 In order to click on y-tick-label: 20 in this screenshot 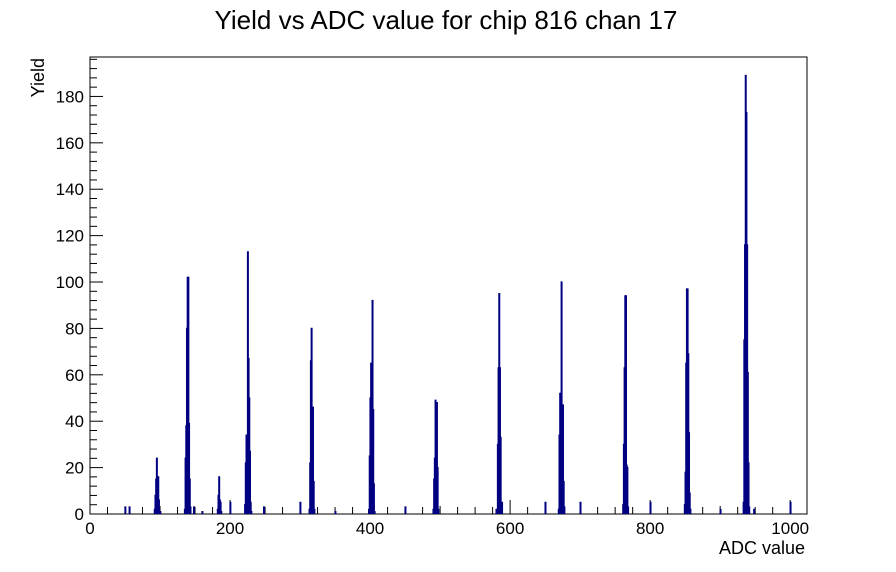, I will do `click(74, 468)`.